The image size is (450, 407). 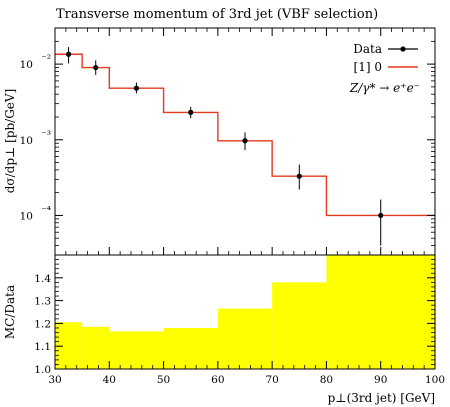 What do you see at coordinates (384, 88) in the screenshot?
I see `legend-process-annotation: Z/γ* → e⁺e⁻` at bounding box center [384, 88].